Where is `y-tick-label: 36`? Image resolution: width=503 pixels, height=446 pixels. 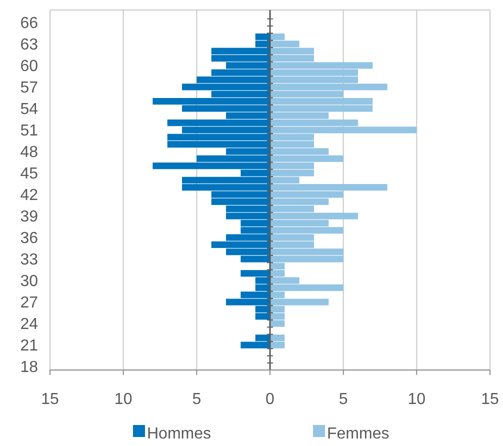
y-tick-label: 36 is located at coordinates (29, 239).